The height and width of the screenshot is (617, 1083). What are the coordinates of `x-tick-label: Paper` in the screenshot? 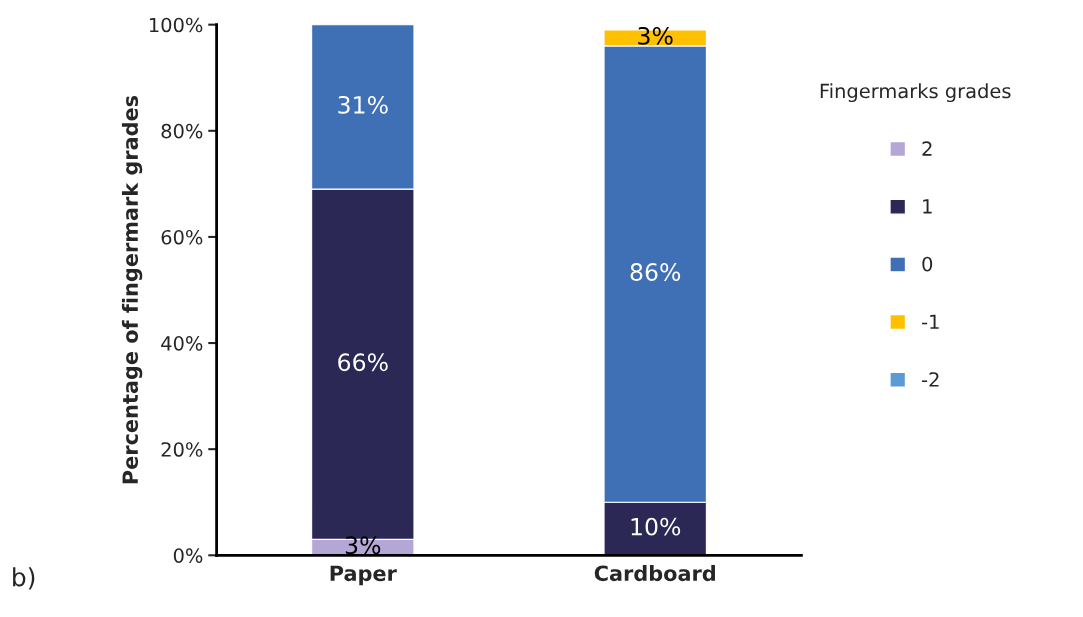 It's located at (363, 575).